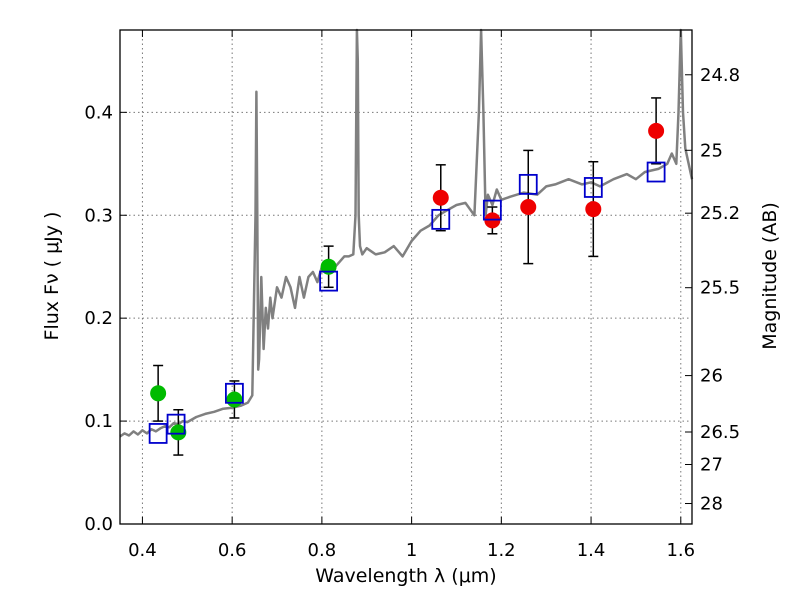 The image size is (800, 600). Describe the element at coordinates (720, 288) in the screenshot. I see `y-right-tick-label: 25.5` at that location.